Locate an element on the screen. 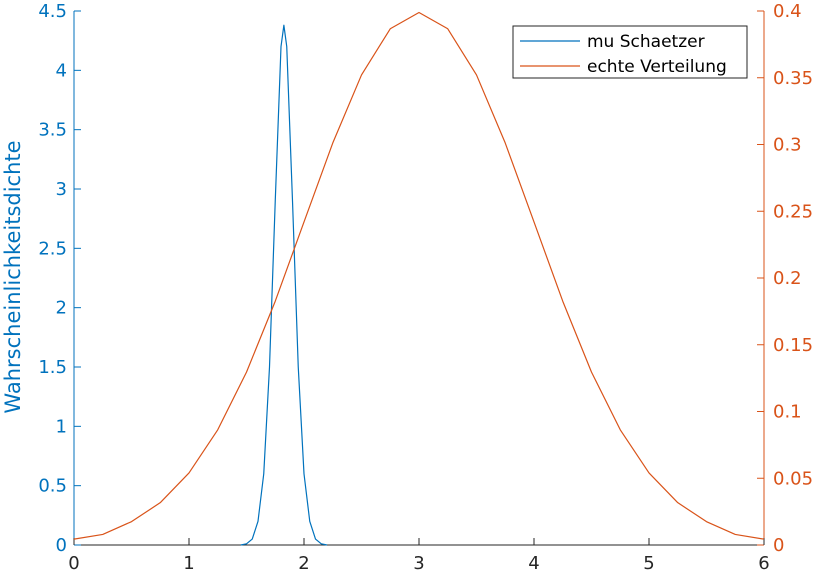 Image resolution: width=820 pixels, height=576 pixels. y-tick-label-right: 0.3 is located at coordinates (787, 145).